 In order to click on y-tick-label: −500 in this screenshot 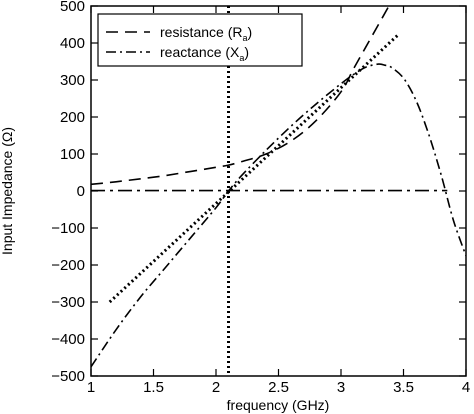, I will do `click(68, 376)`.